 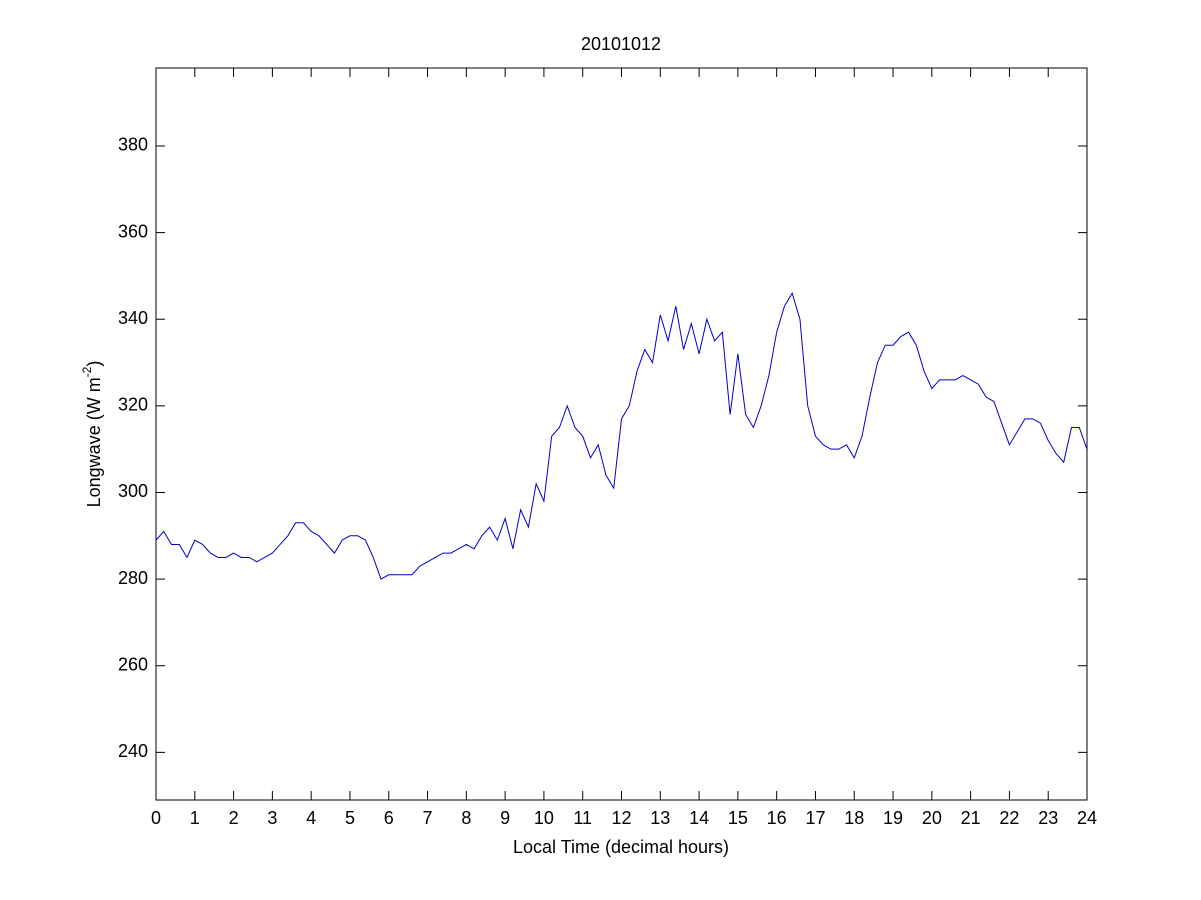 What do you see at coordinates (133, 491) in the screenshot?
I see `y-tick-label: 300` at bounding box center [133, 491].